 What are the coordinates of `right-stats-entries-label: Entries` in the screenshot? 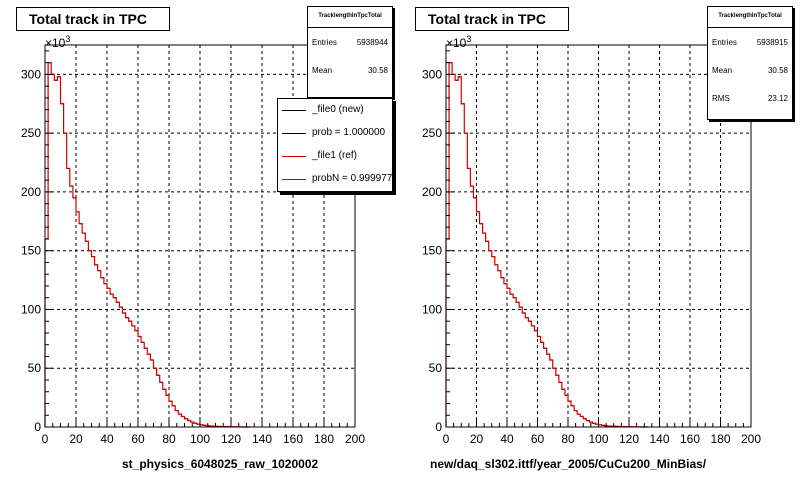 It's located at (724, 42).